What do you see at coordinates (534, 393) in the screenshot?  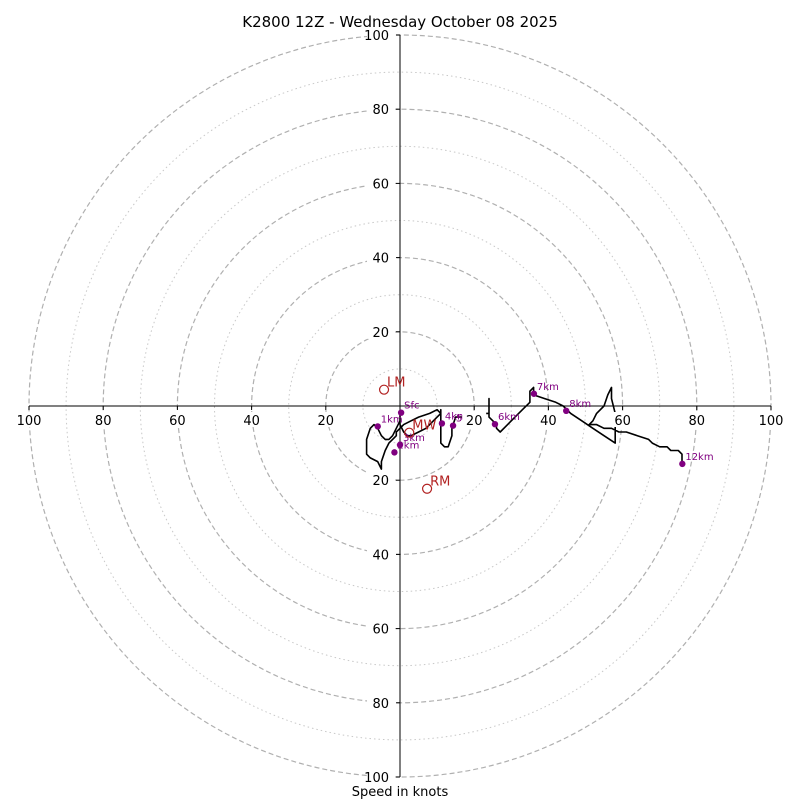 I see `height-marker-7km` at bounding box center [534, 393].